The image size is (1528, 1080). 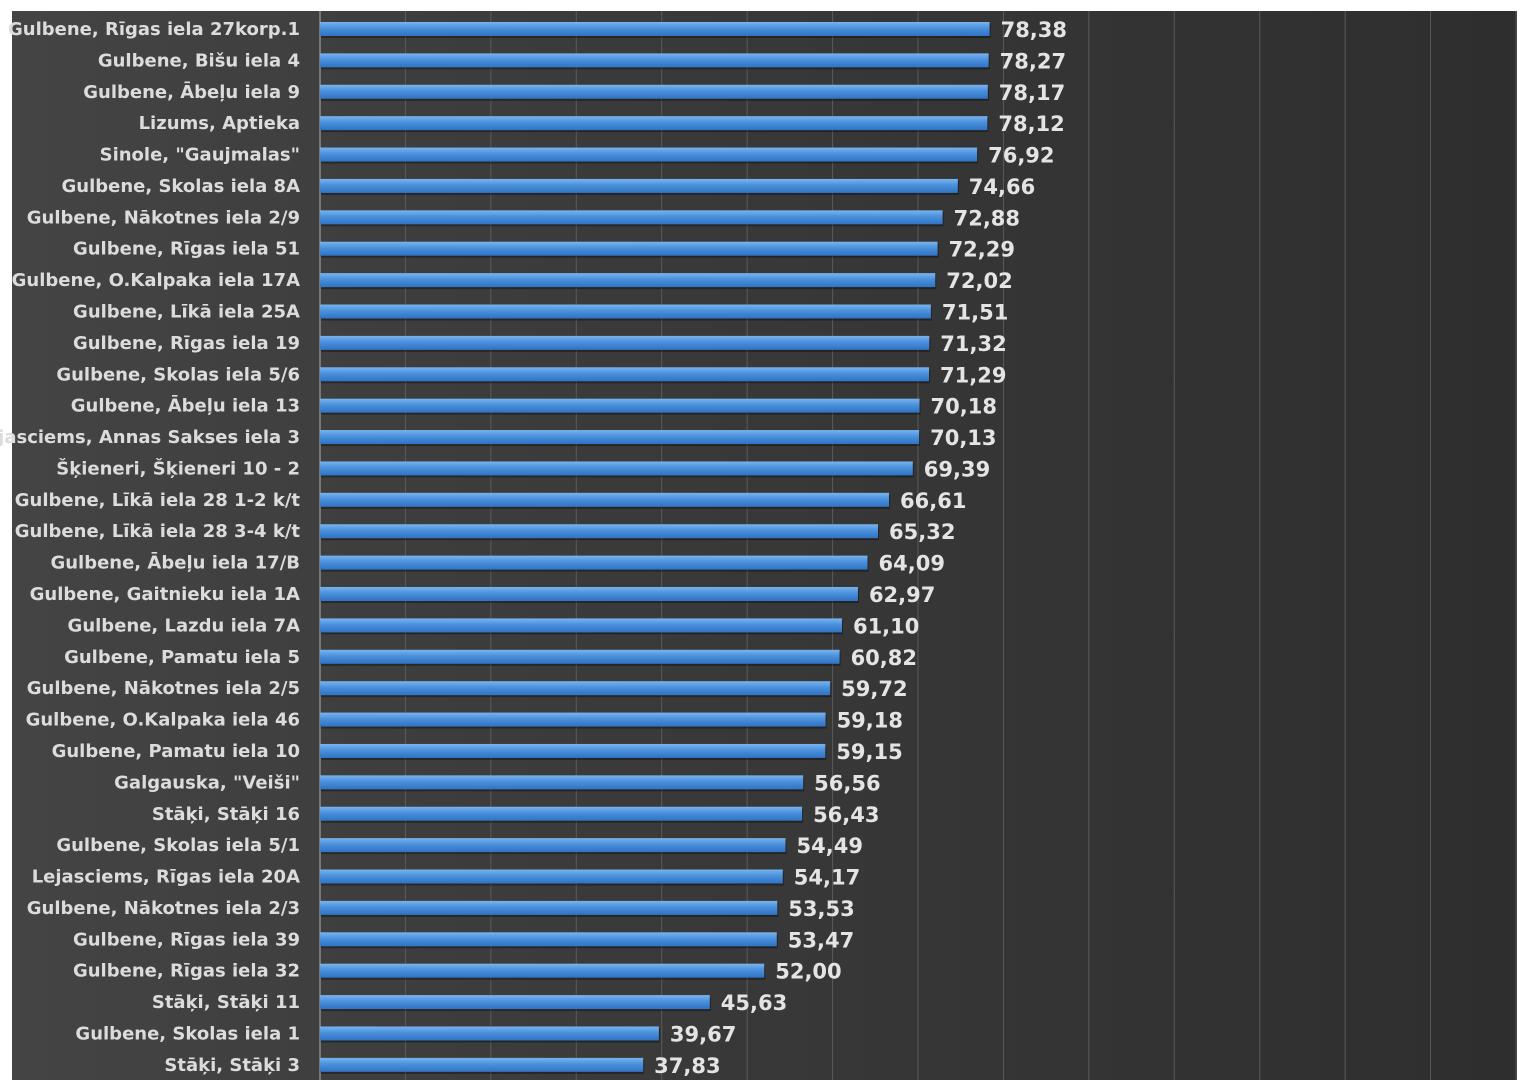 What do you see at coordinates (186, 971) in the screenshot?
I see `category-label: Gulbene, Rīgas iela 32` at bounding box center [186, 971].